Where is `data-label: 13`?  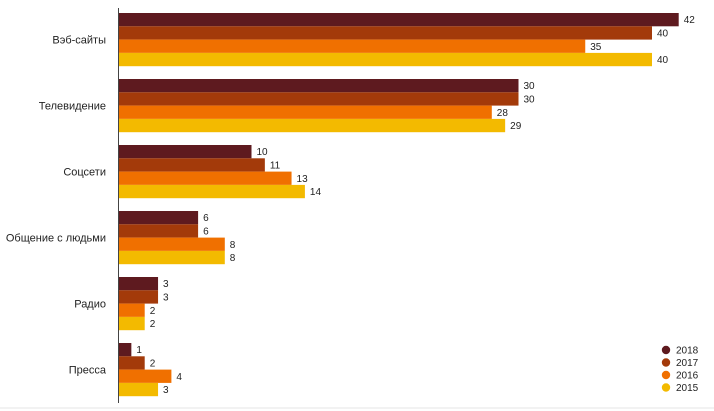
data-label: 13 is located at coordinates (303, 179).